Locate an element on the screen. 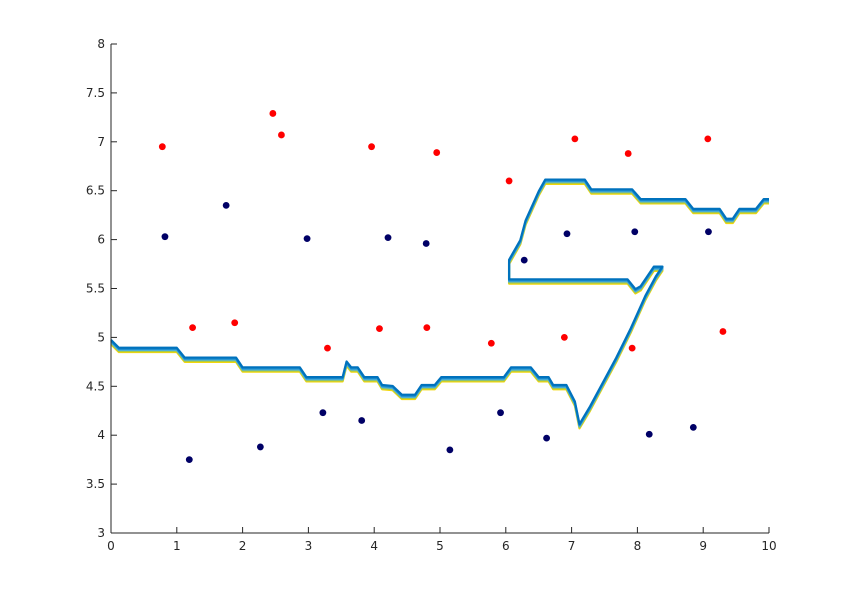 The width and height of the screenshot is (850, 599). y-tick-label: 5.5 is located at coordinates (95, 289).